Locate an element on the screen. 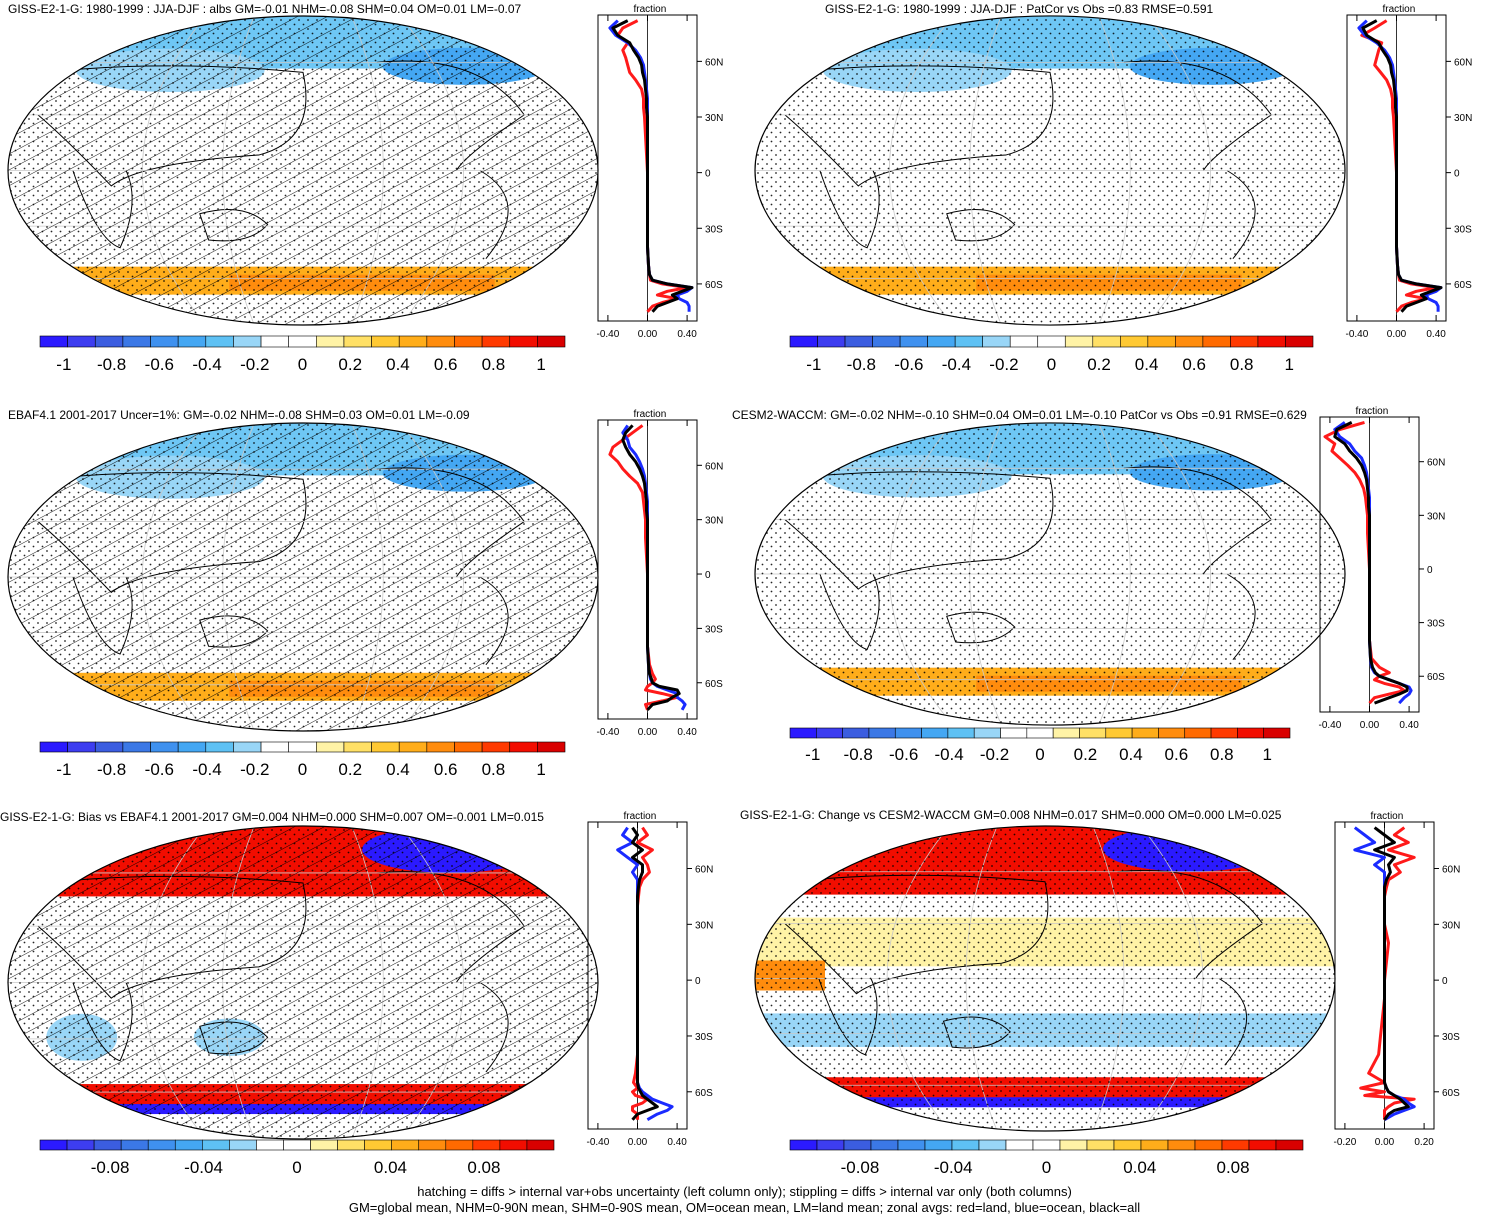 The height and width of the screenshot is (1216, 1489). map-border is located at coordinates (303, 982).